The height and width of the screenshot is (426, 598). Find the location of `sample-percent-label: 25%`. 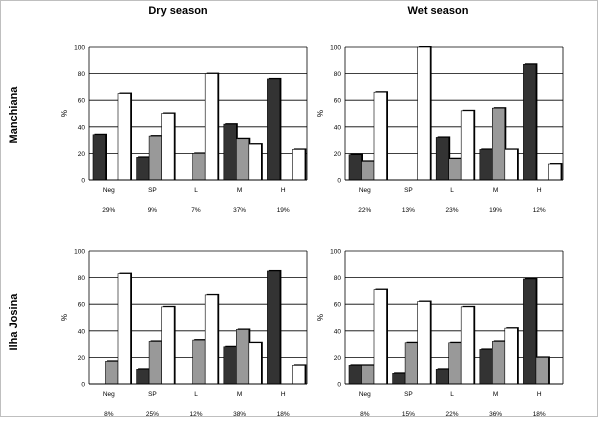

sample-percent-label: 25% is located at coordinates (152, 414).